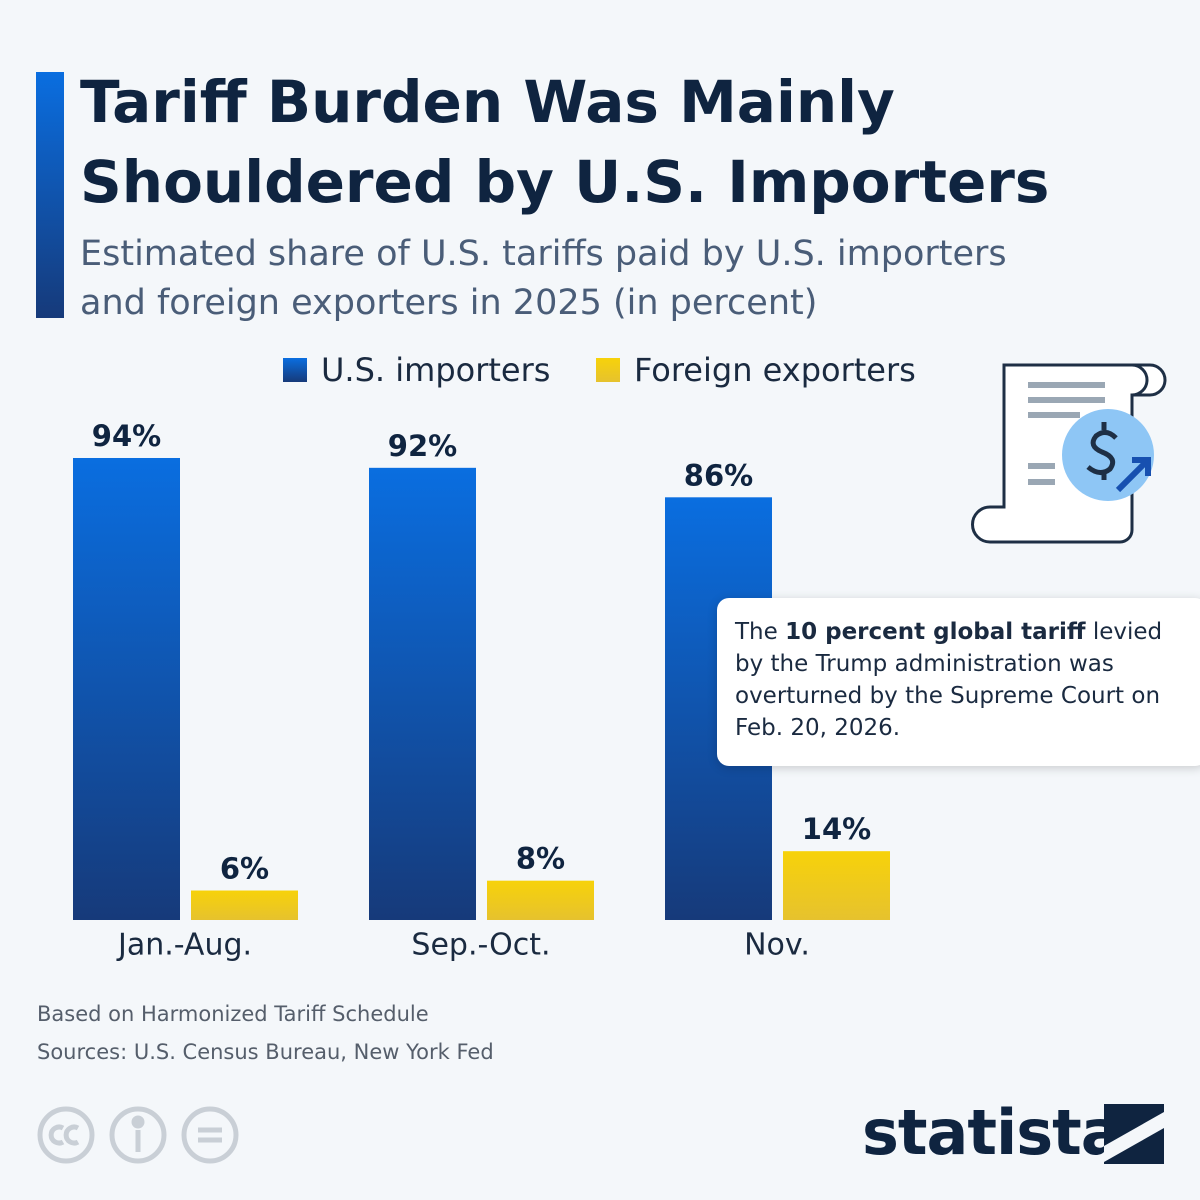 The image size is (1200, 1200). What do you see at coordinates (233, 1014) in the screenshot?
I see `note: Based on Harmonized Tariff Schedule` at bounding box center [233, 1014].